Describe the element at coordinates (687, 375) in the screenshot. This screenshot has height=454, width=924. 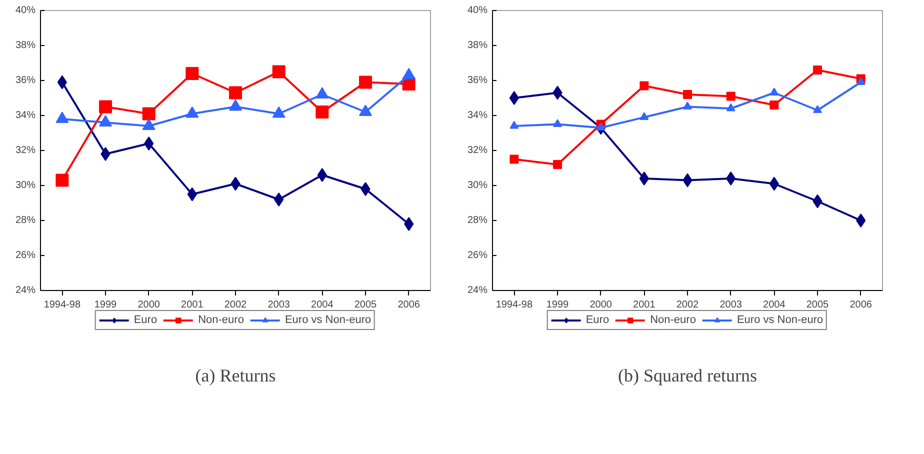
I see `text: (b) Squared returns` at that location.